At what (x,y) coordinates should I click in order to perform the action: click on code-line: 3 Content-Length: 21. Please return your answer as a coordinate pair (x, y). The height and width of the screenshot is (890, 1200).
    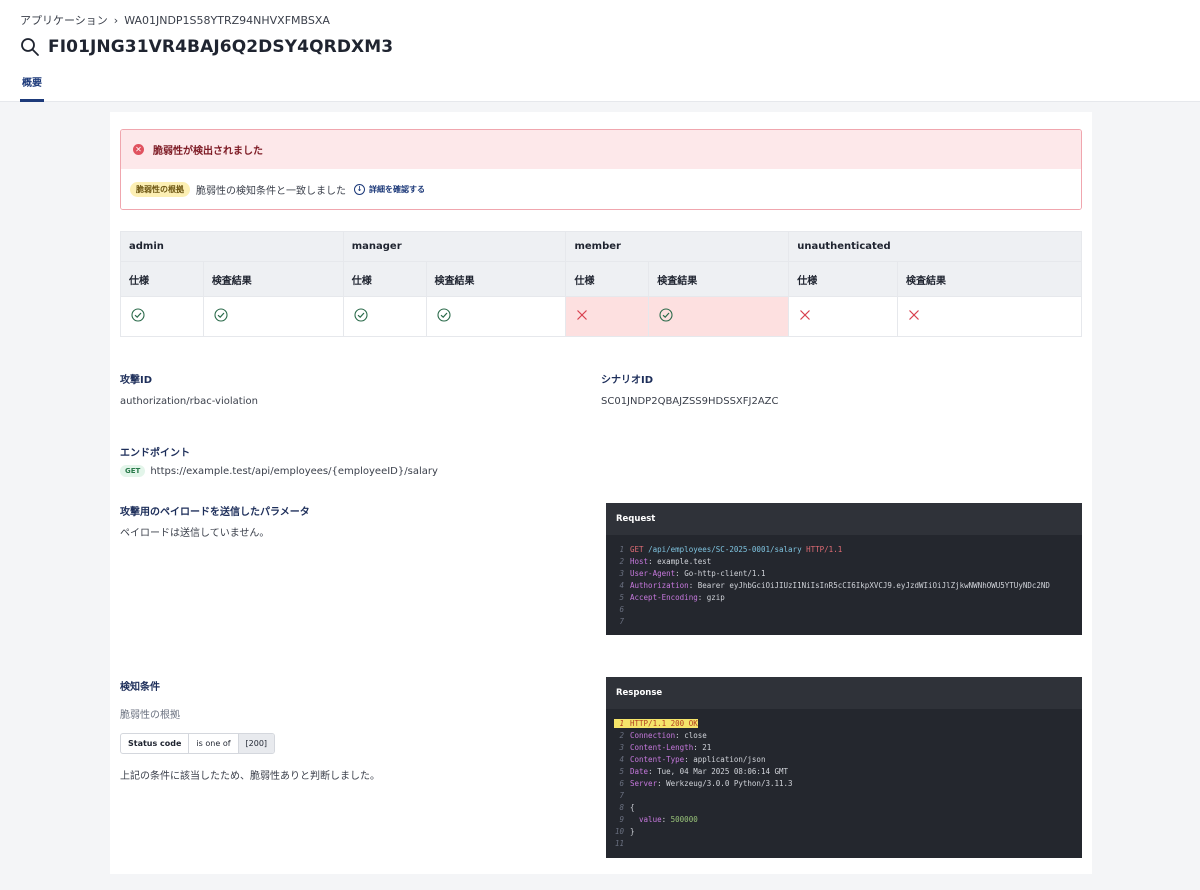
    Looking at the image, I should click on (665, 747).